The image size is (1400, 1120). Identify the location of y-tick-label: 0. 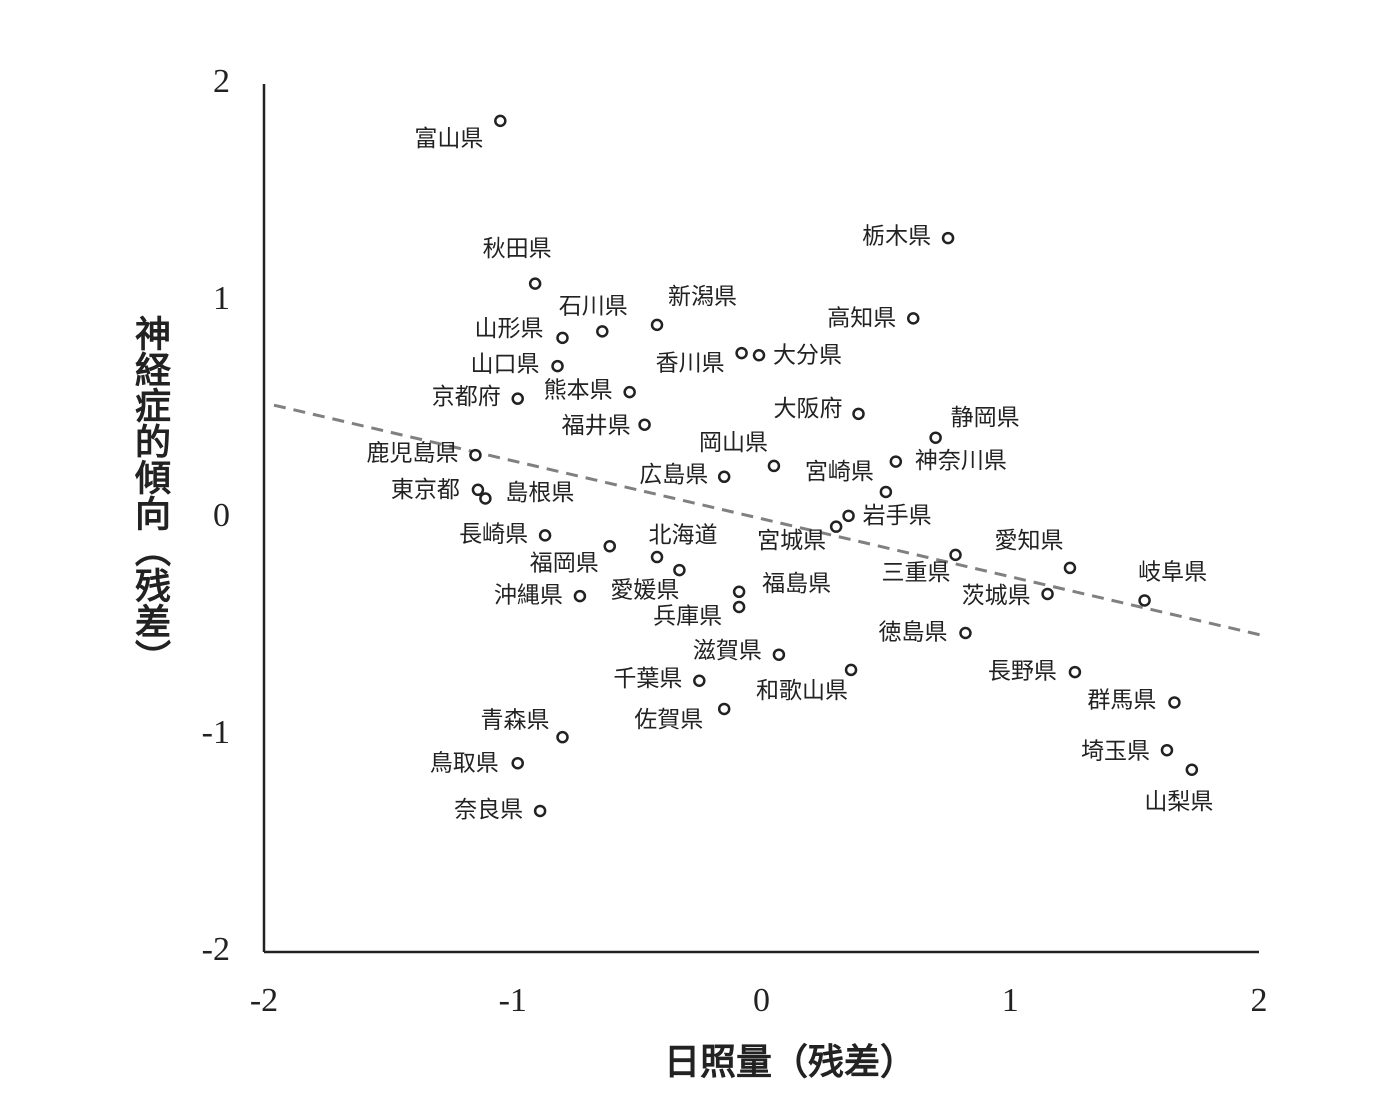
(221, 515).